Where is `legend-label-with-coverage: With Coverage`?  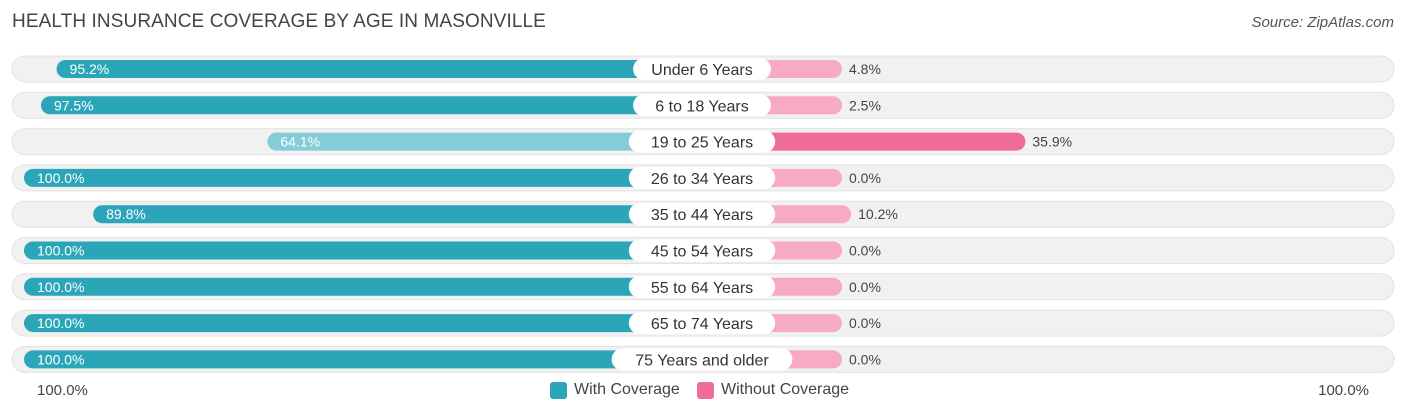 legend-label-with-coverage: With Coverage is located at coordinates (627, 389).